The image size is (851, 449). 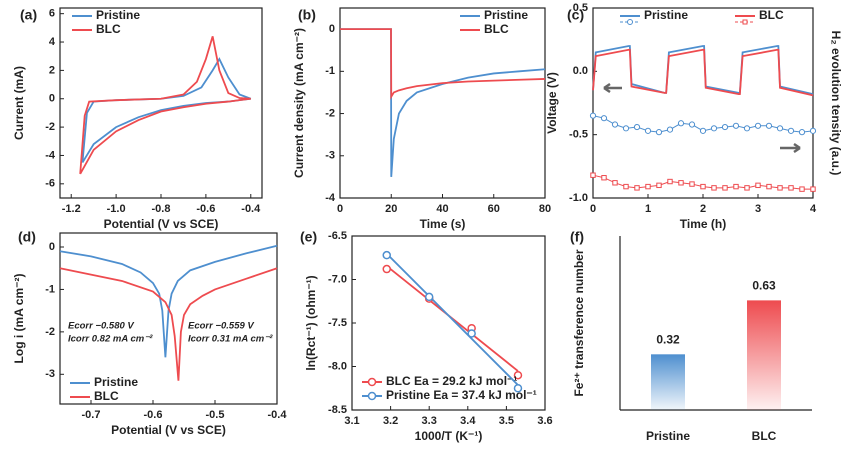 I want to click on y-tick-label: -8.0, so click(x=337, y=366).